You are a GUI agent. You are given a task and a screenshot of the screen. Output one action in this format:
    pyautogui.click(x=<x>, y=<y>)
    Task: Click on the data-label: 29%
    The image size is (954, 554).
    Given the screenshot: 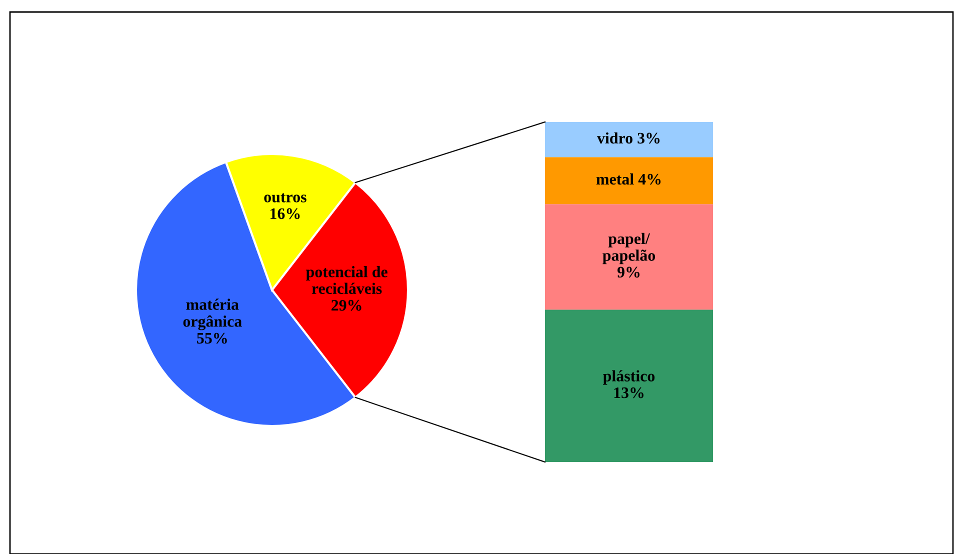 What is the action you would take?
    pyautogui.click(x=347, y=305)
    